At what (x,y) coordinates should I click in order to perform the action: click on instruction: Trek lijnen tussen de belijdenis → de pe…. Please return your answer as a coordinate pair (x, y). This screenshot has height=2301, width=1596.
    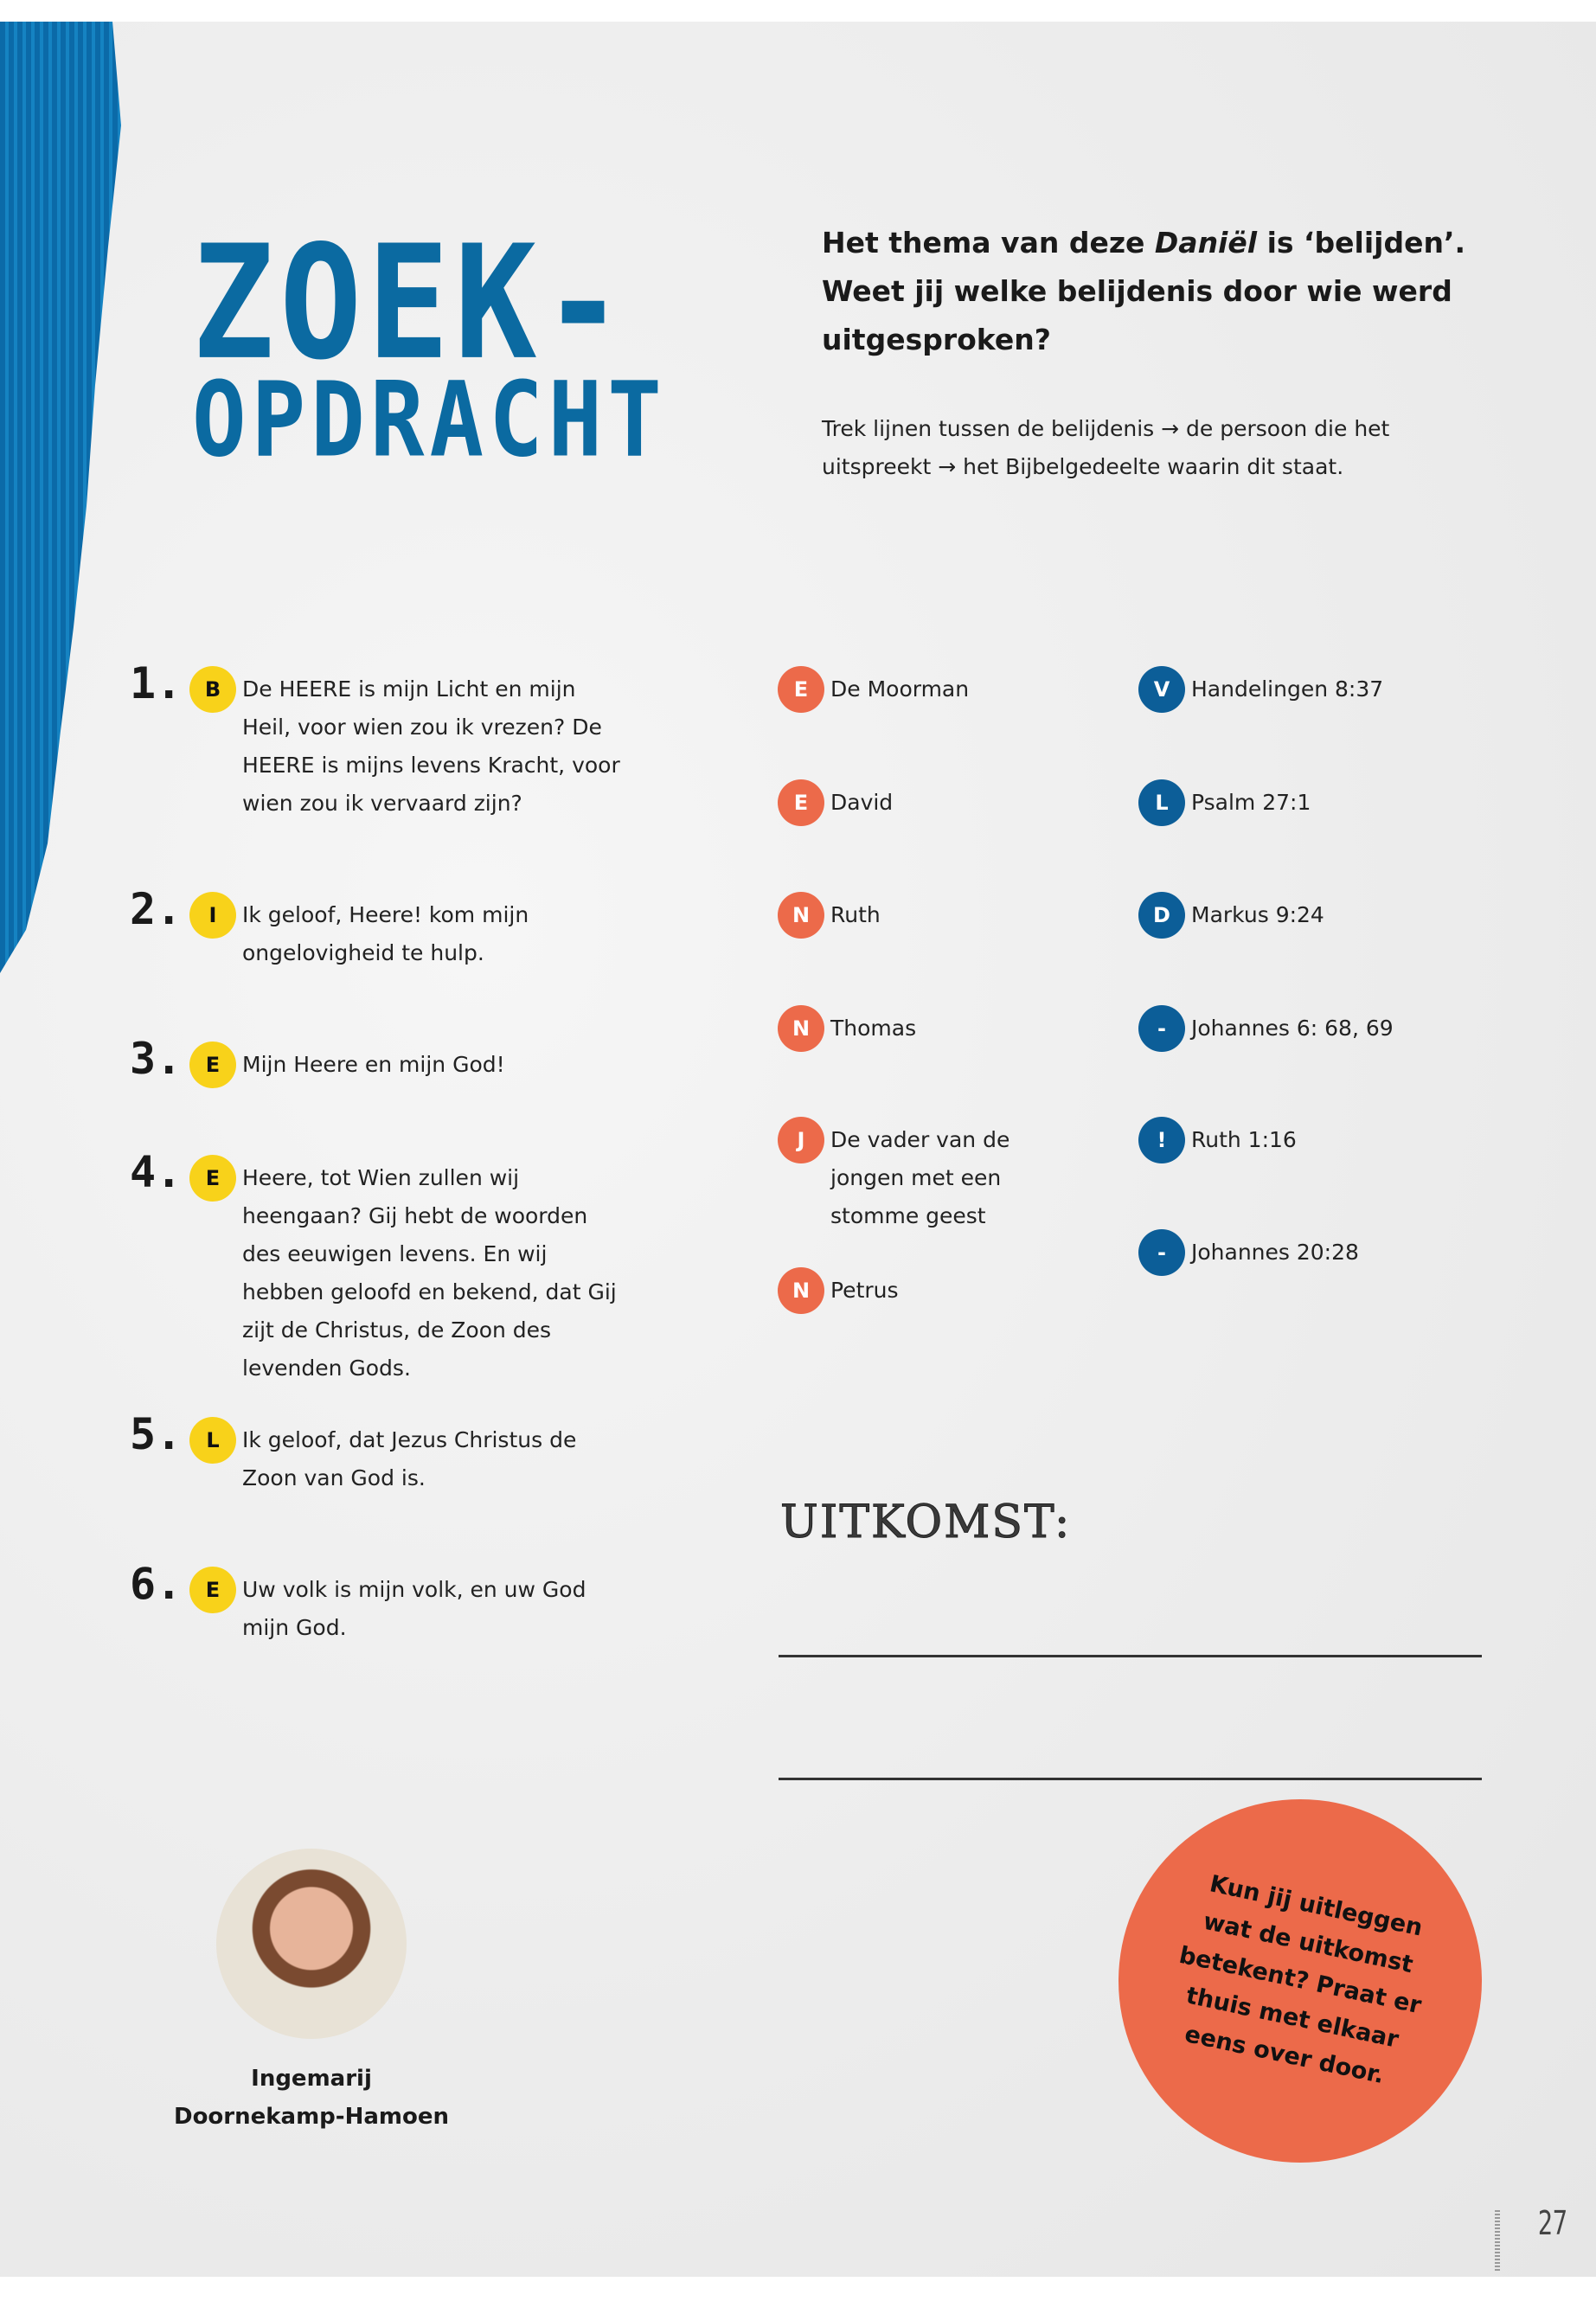
    Looking at the image, I should click on (1106, 447).